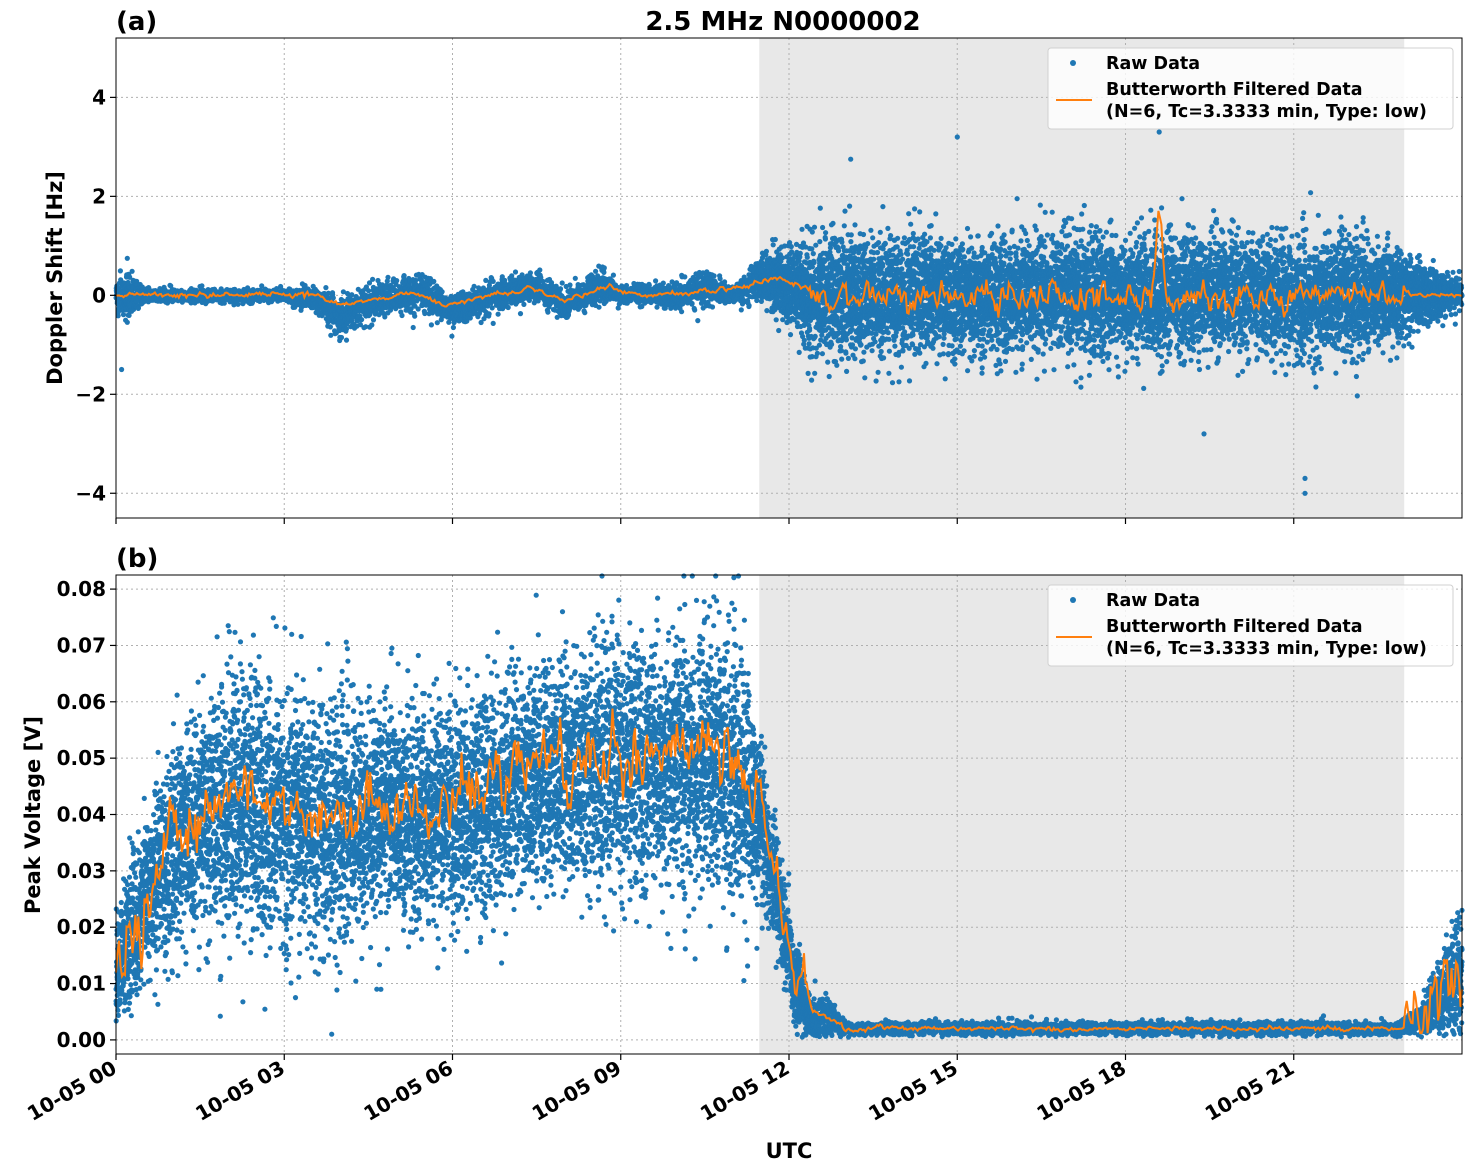  What do you see at coordinates (782, 22) in the screenshot?
I see `figure-title: 2.5 MHz N0000002` at bounding box center [782, 22].